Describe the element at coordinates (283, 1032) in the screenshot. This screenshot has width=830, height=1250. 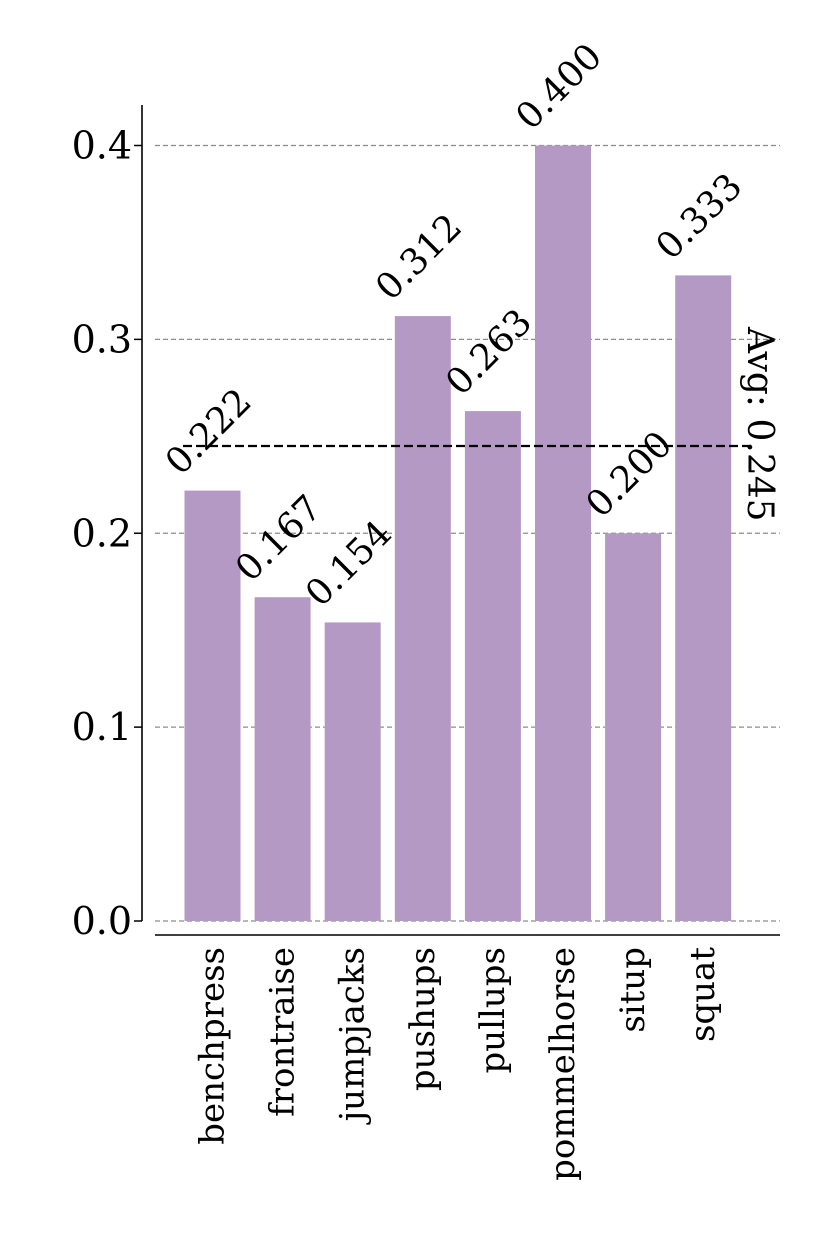
I see `x-tick-label-frontraise: frontraise` at that location.